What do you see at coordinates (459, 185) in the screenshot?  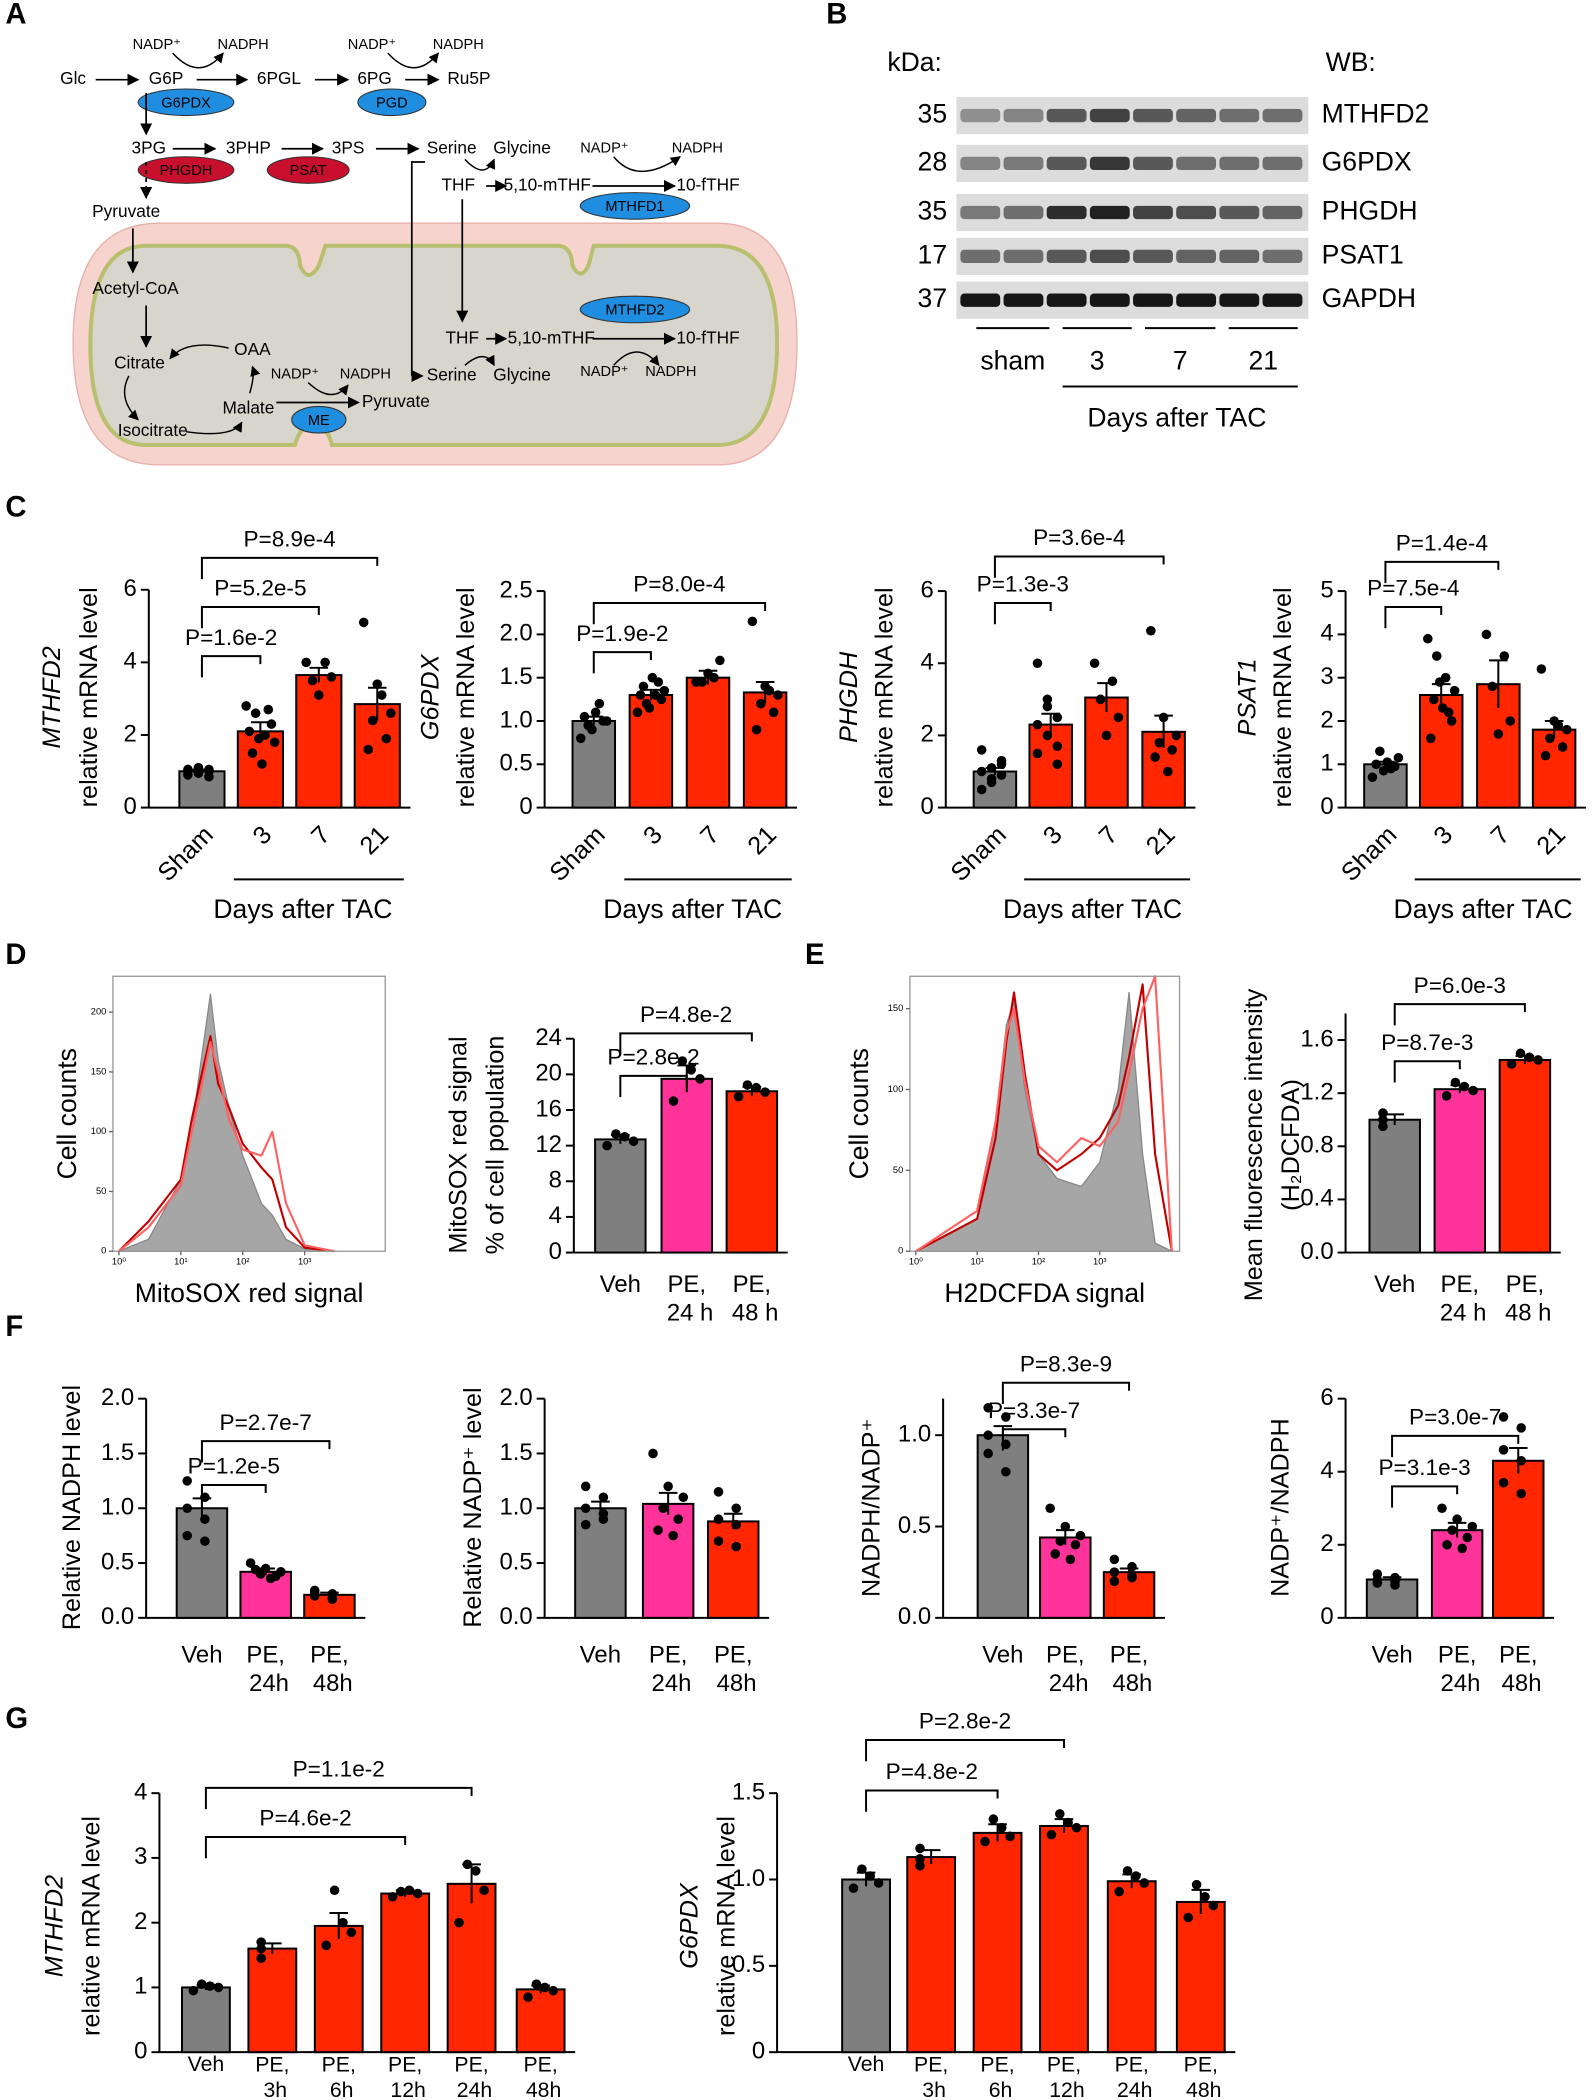 I see `metabolite: THF` at bounding box center [459, 185].